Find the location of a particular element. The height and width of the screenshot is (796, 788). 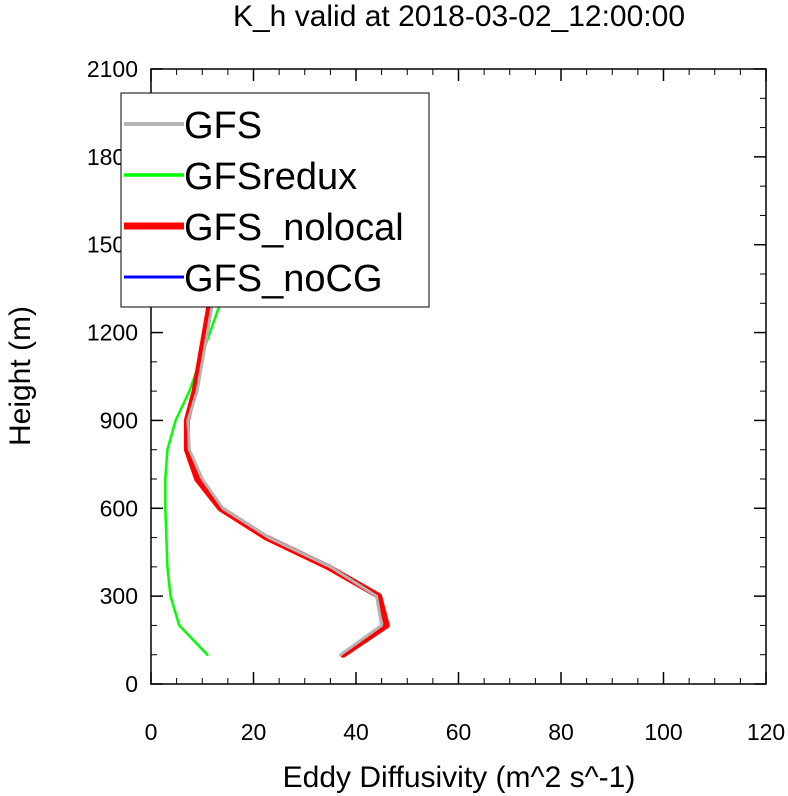

legend-label: GFSredux is located at coordinates (270, 177).